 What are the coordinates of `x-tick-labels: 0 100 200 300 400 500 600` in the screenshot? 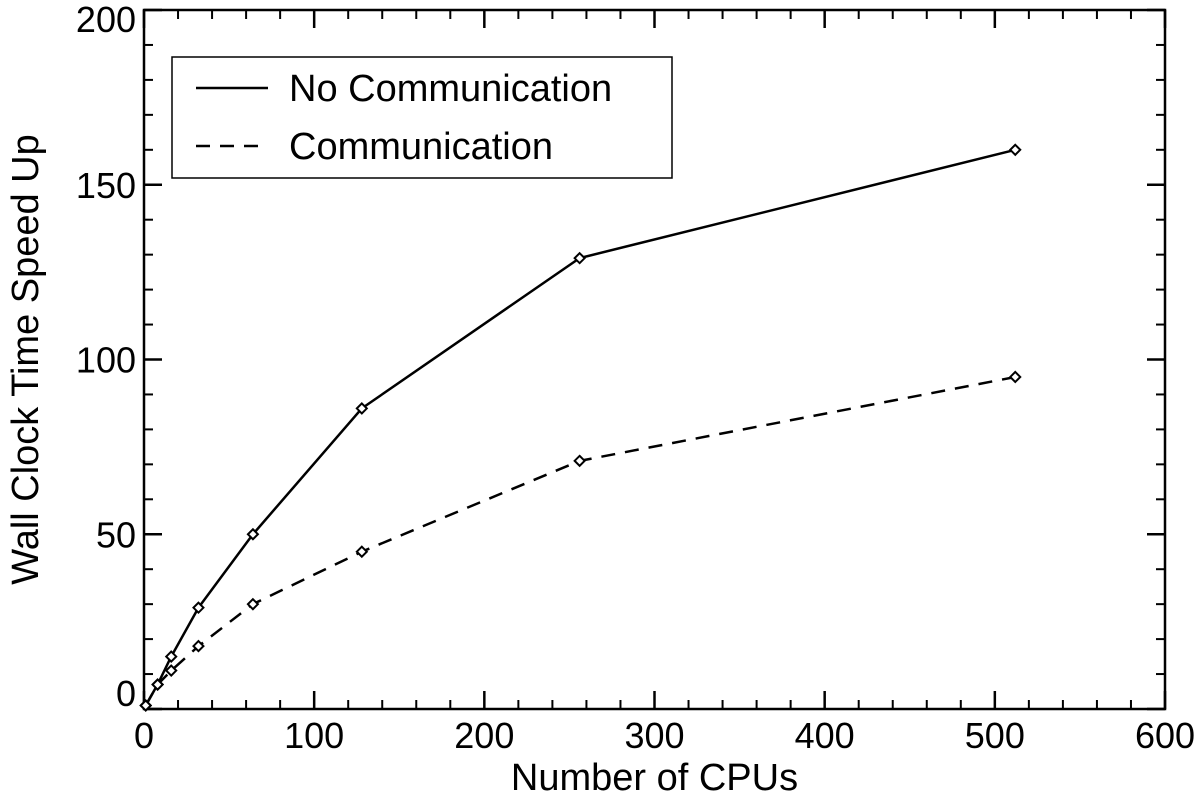 It's located at (664, 735).